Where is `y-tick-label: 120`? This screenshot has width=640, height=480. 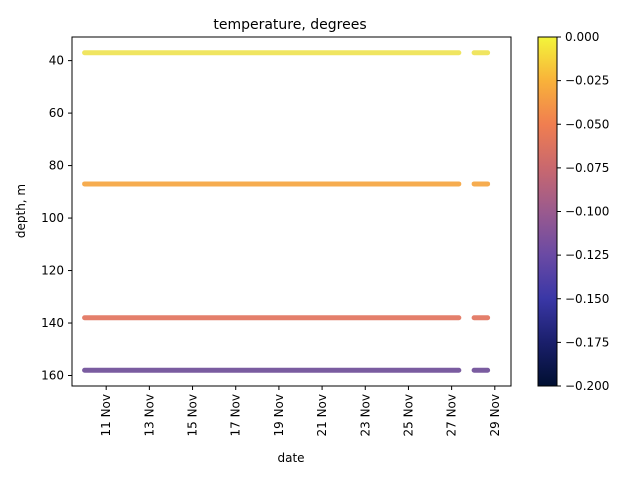 y-tick-label: 120 is located at coordinates (52, 271).